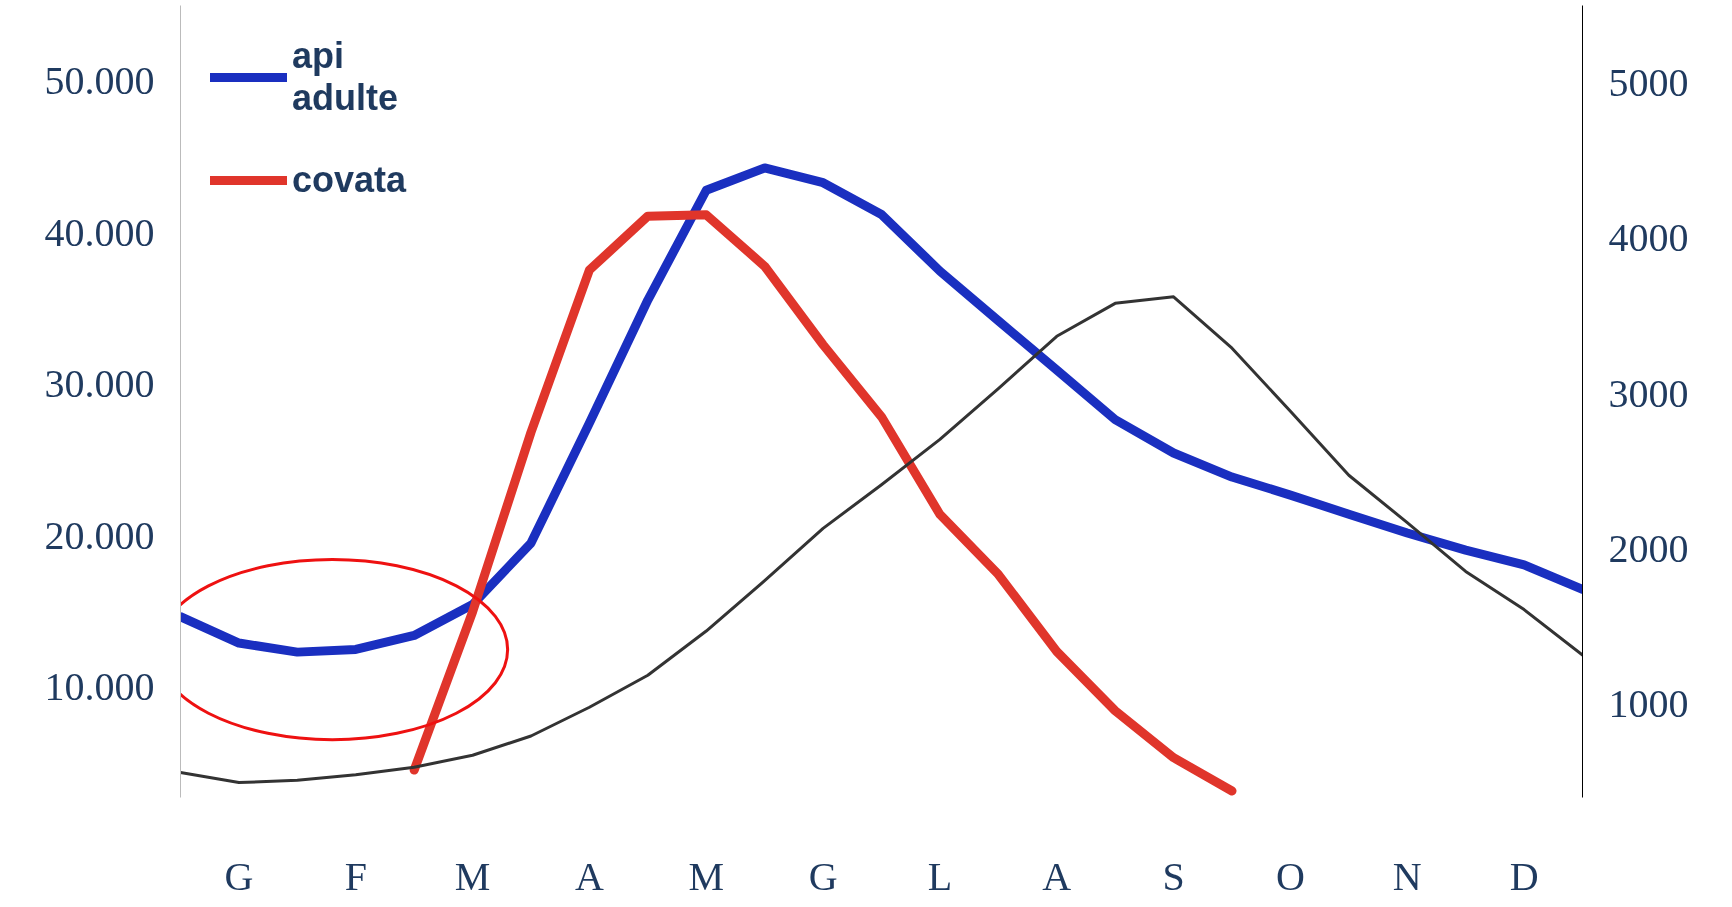 This screenshot has width=1732, height=907. I want to click on y2-tick-label: 3000, so click(1648, 393).